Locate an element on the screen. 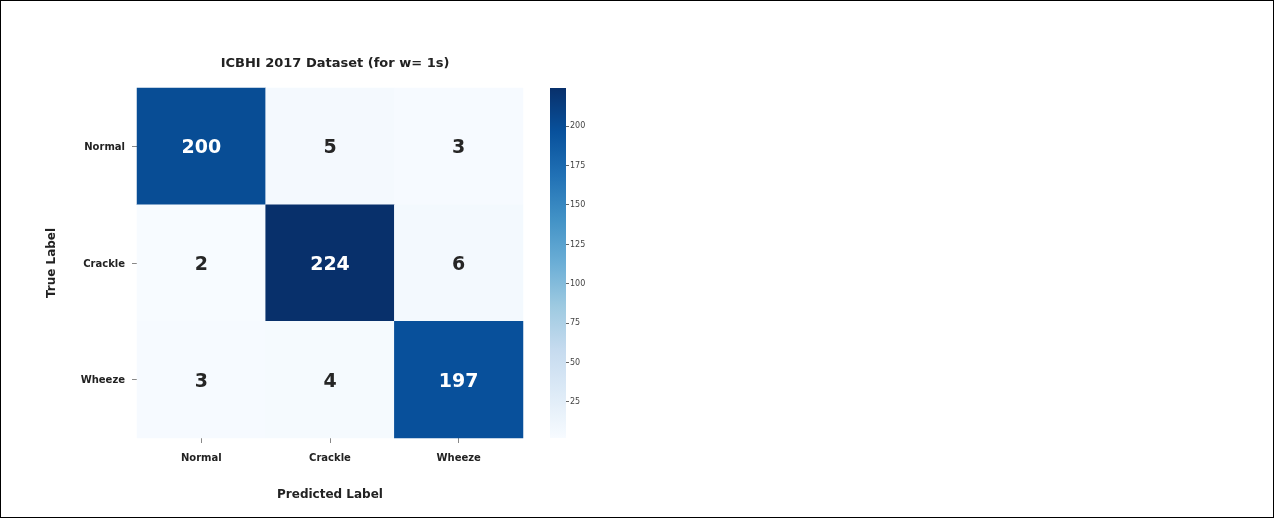  color-bar-label: 125 is located at coordinates (578, 244).